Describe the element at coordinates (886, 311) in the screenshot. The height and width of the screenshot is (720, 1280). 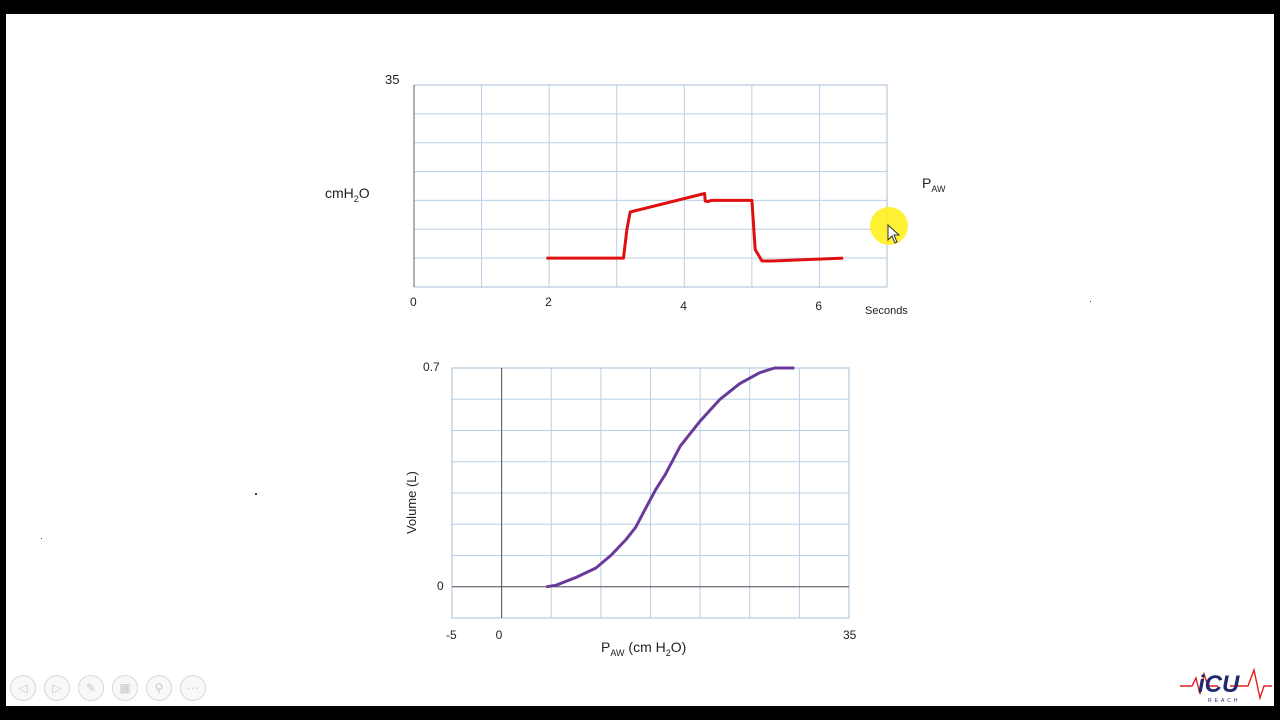
I see `x-axis-label: Seconds` at that location.